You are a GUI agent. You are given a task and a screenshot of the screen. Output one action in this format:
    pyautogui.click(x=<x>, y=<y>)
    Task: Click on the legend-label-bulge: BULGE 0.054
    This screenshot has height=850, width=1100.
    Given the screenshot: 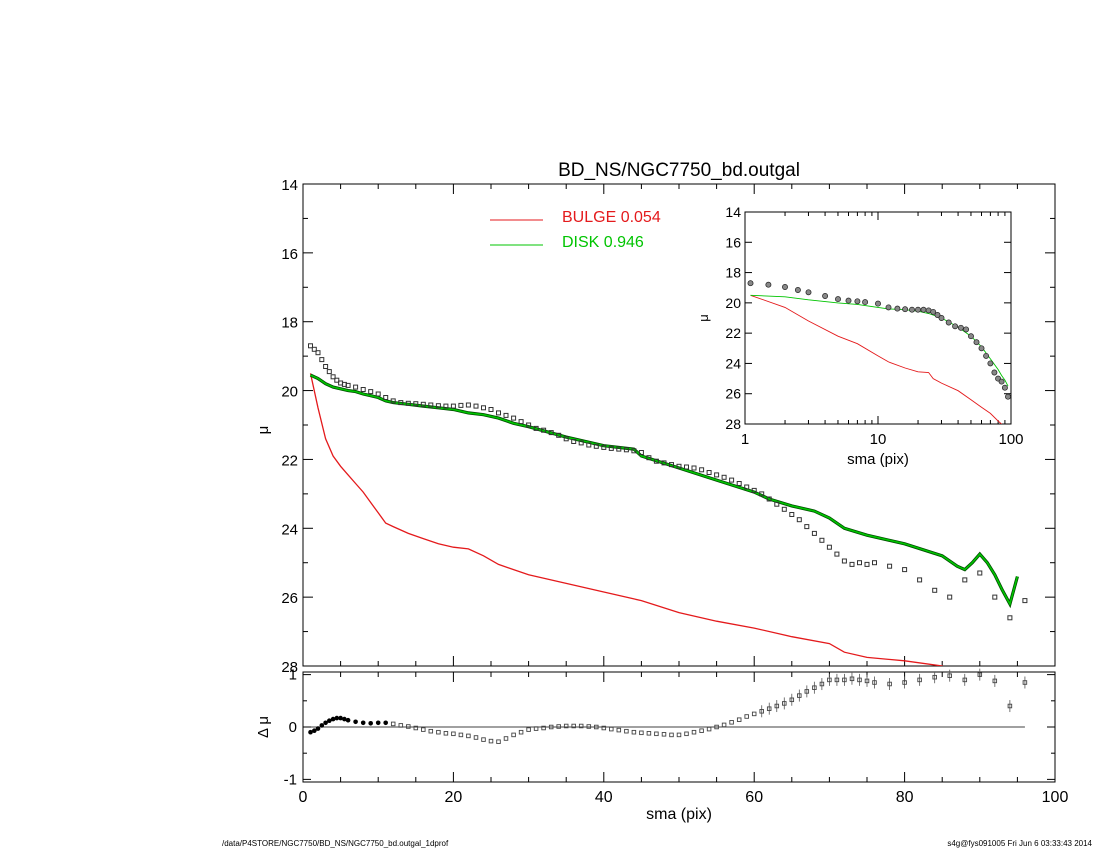 What is the action you would take?
    pyautogui.click(x=611, y=217)
    